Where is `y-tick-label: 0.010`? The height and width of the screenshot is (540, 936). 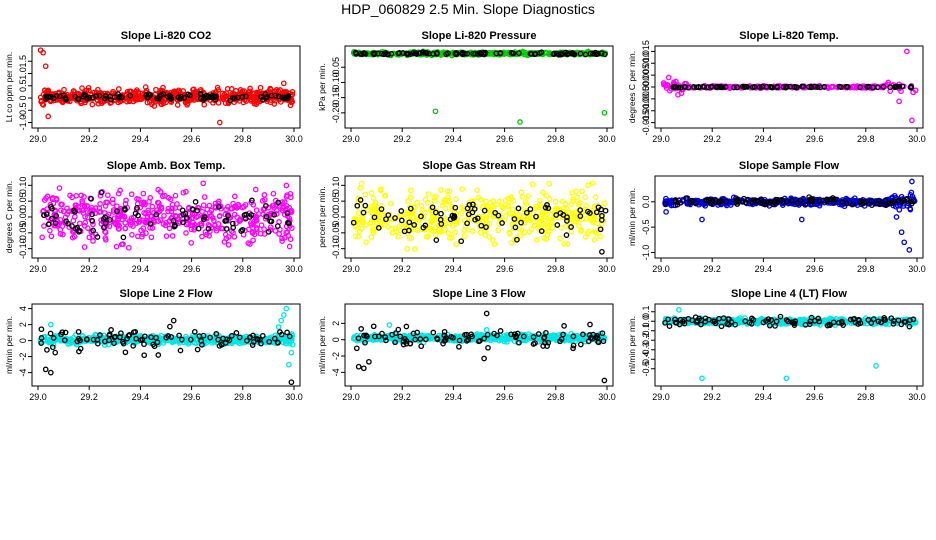 y-tick-label: 0.010 is located at coordinates (646, 63).